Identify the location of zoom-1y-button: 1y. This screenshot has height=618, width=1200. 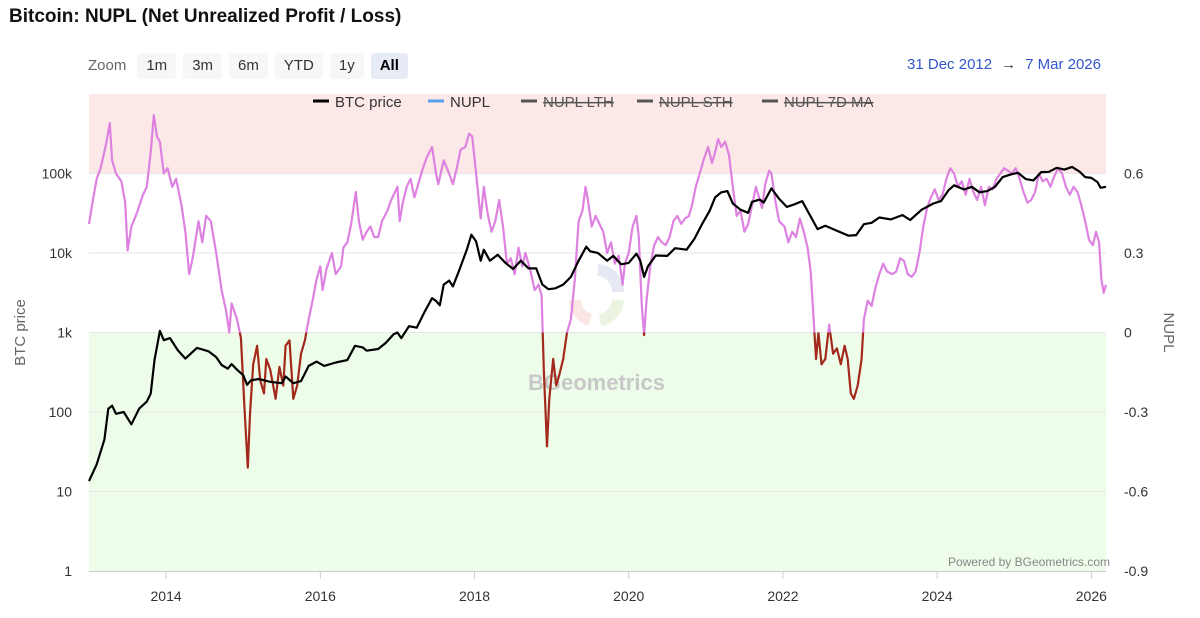
(346, 65).